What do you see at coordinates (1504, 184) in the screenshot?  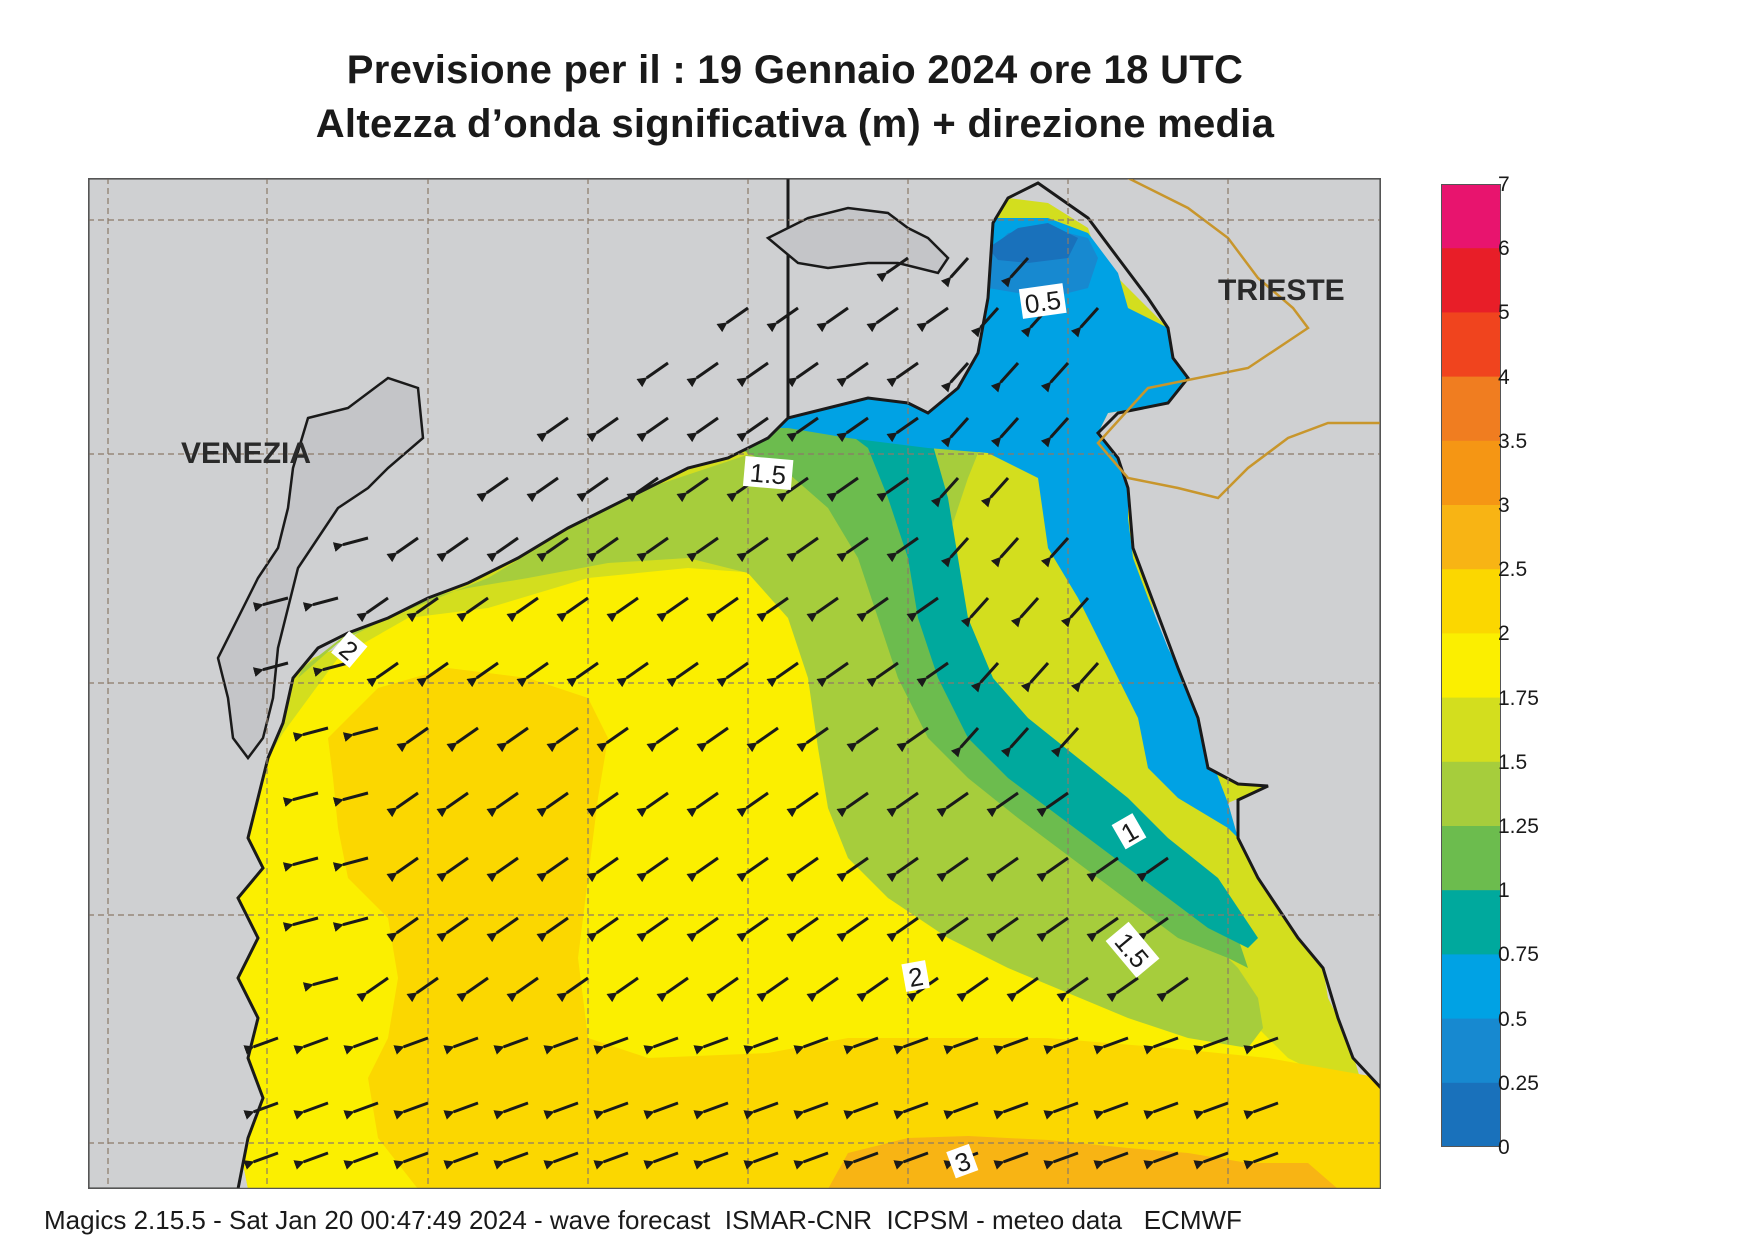 I see `legend-label: 7` at bounding box center [1504, 184].